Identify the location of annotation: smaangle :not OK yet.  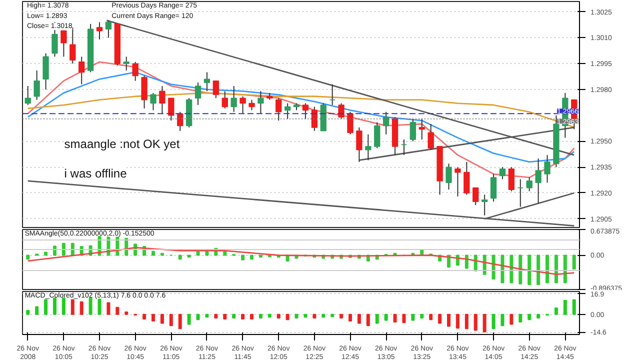
(122, 144).